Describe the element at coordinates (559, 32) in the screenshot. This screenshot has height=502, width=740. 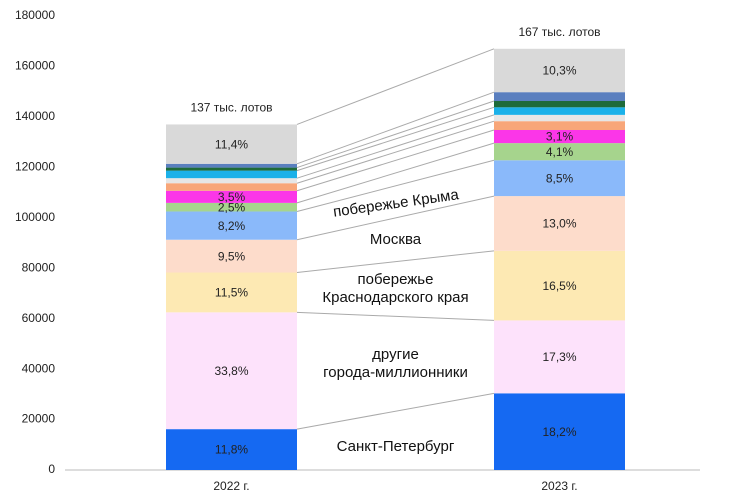
I see `total-label: 167 тыс. лотов` at that location.